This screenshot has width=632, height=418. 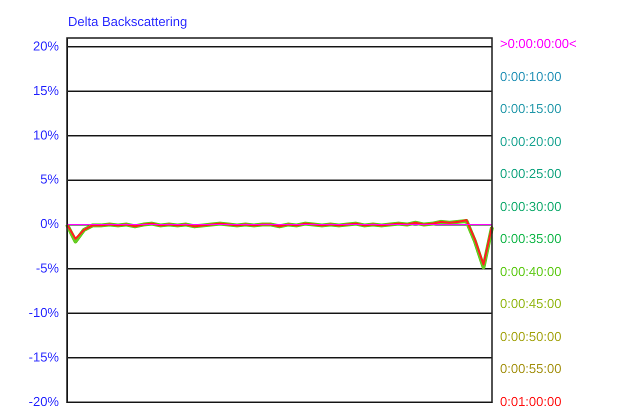 What do you see at coordinates (531, 239) in the screenshot?
I see `legend-label: 0:00:35:00` at bounding box center [531, 239].